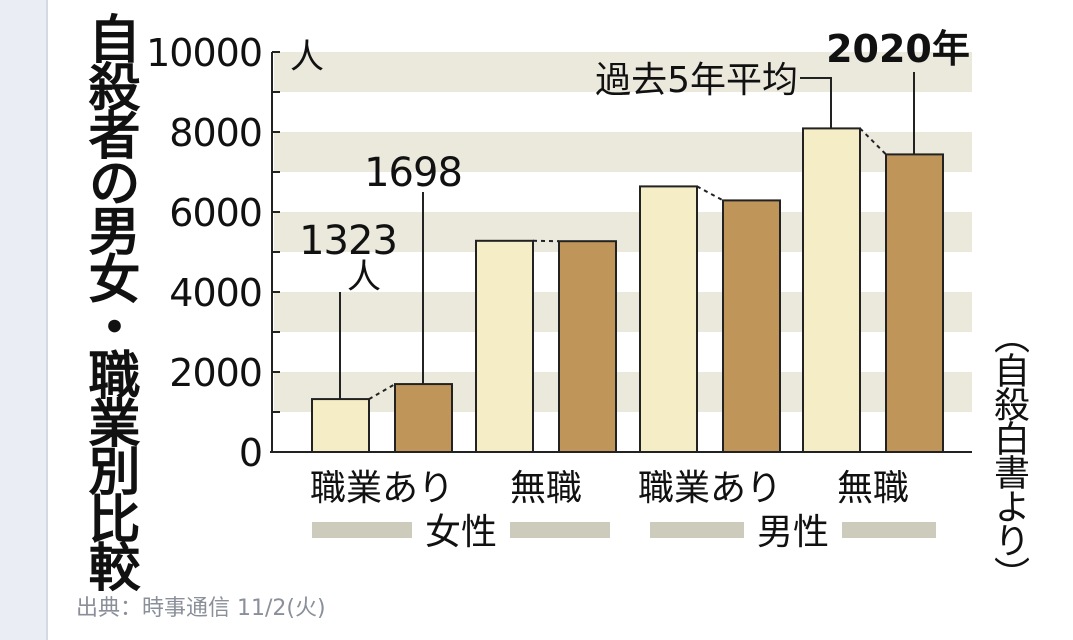 The width and height of the screenshot is (1073, 640). What do you see at coordinates (109, 300) in the screenshot?
I see `chart-title: 自殺者の男女・職業別比較` at bounding box center [109, 300].